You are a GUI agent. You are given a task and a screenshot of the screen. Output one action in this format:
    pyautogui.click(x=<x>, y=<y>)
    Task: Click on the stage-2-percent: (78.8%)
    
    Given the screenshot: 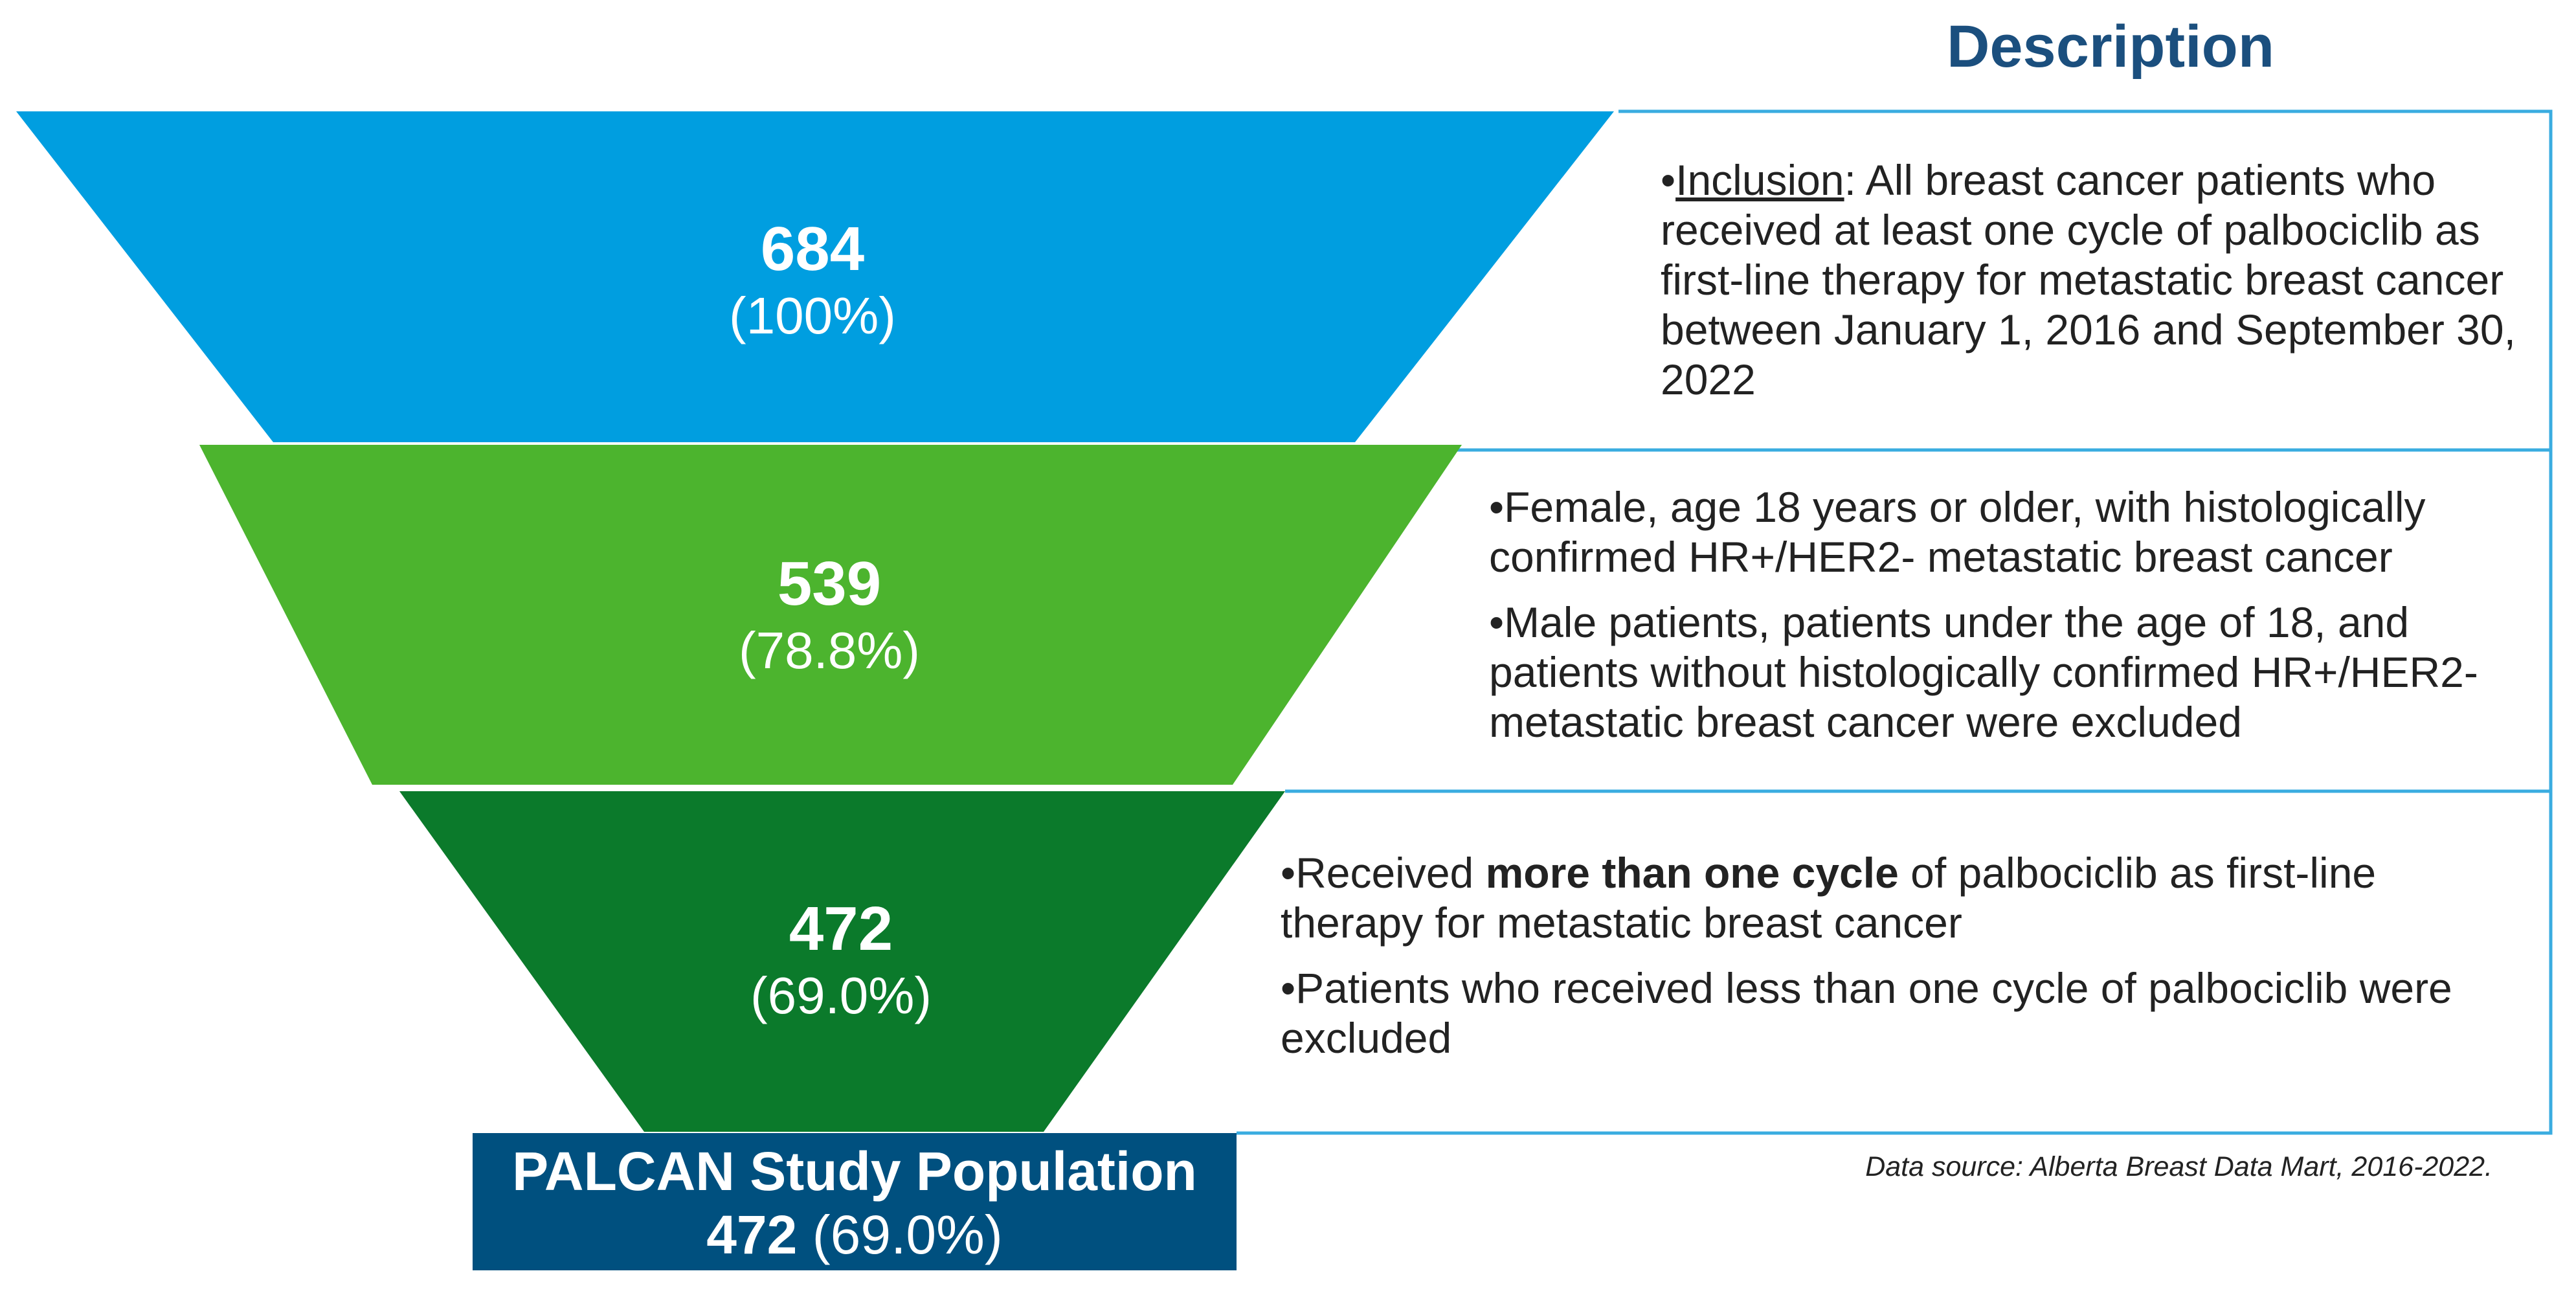 What is the action you would take?
    pyautogui.click(x=829, y=650)
    